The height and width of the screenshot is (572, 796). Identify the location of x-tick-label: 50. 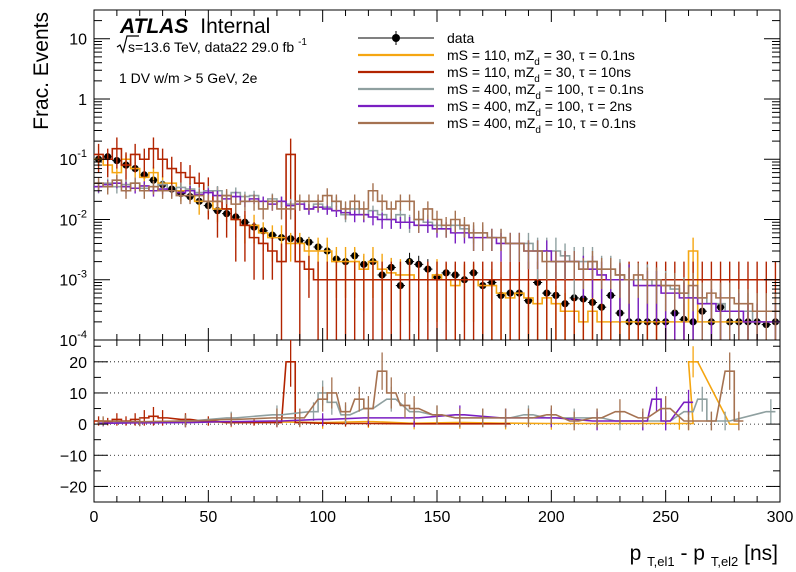
(208, 517).